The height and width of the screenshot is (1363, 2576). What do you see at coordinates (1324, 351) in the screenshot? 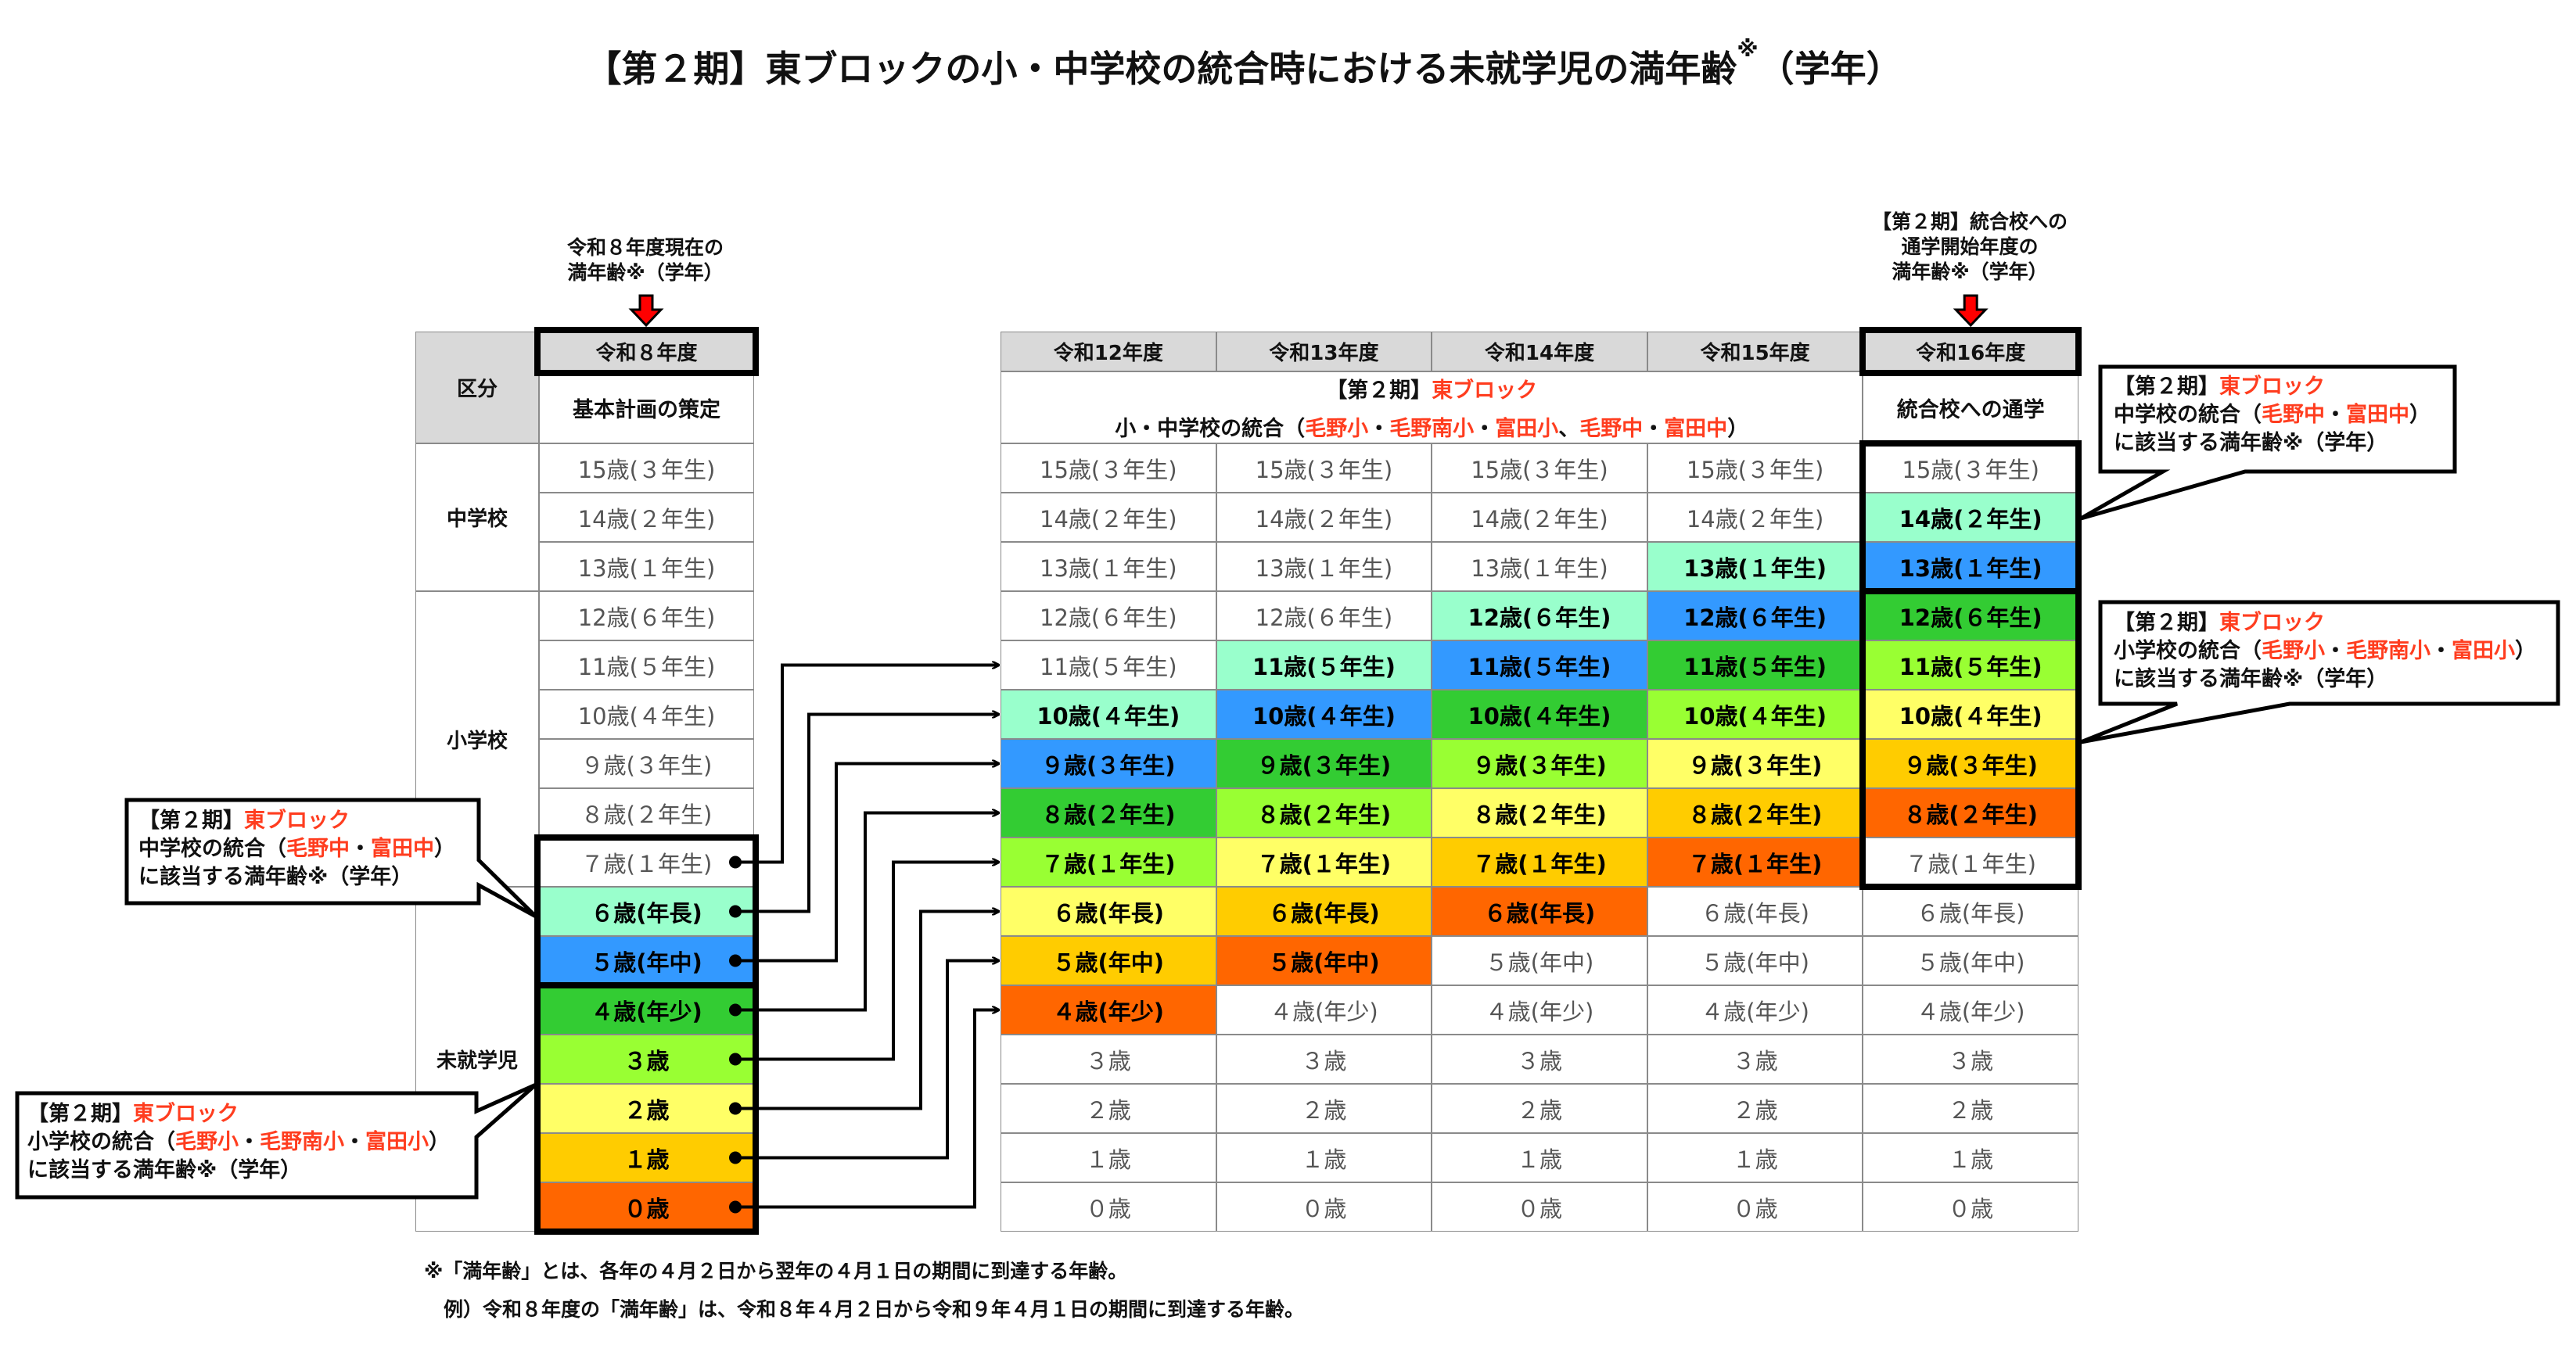
I see `year-header: 令和13年度` at bounding box center [1324, 351].